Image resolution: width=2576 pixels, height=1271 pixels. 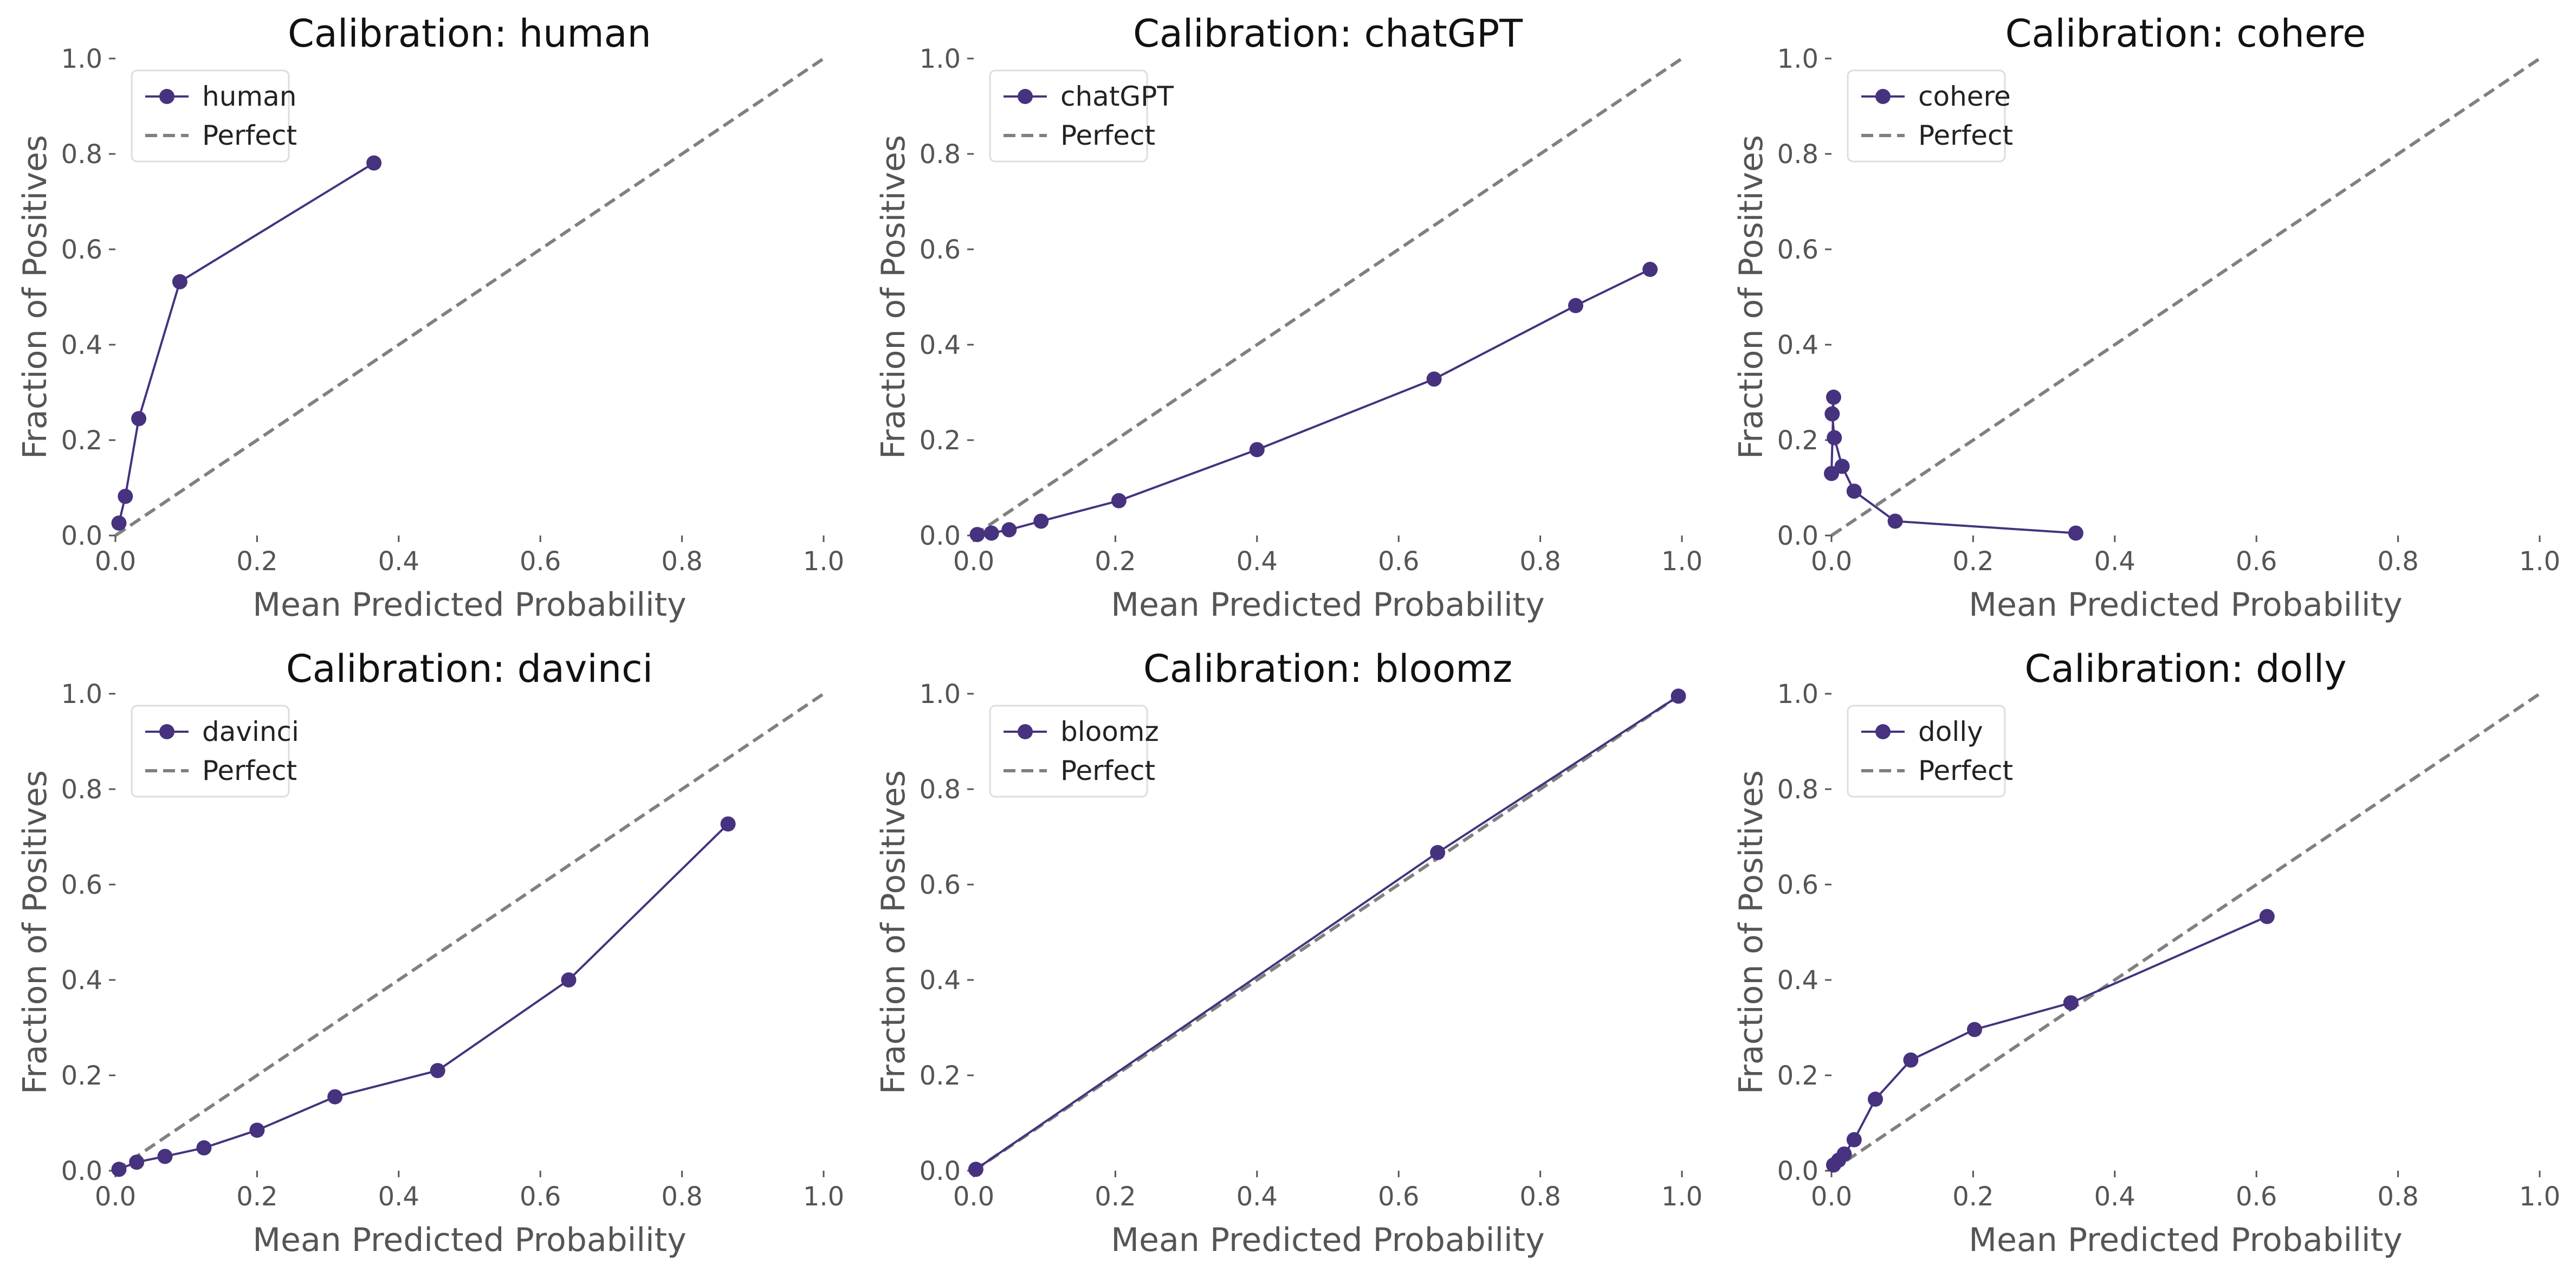 What do you see at coordinates (1109, 731) in the screenshot?
I see `legend-label: bloomz` at bounding box center [1109, 731].